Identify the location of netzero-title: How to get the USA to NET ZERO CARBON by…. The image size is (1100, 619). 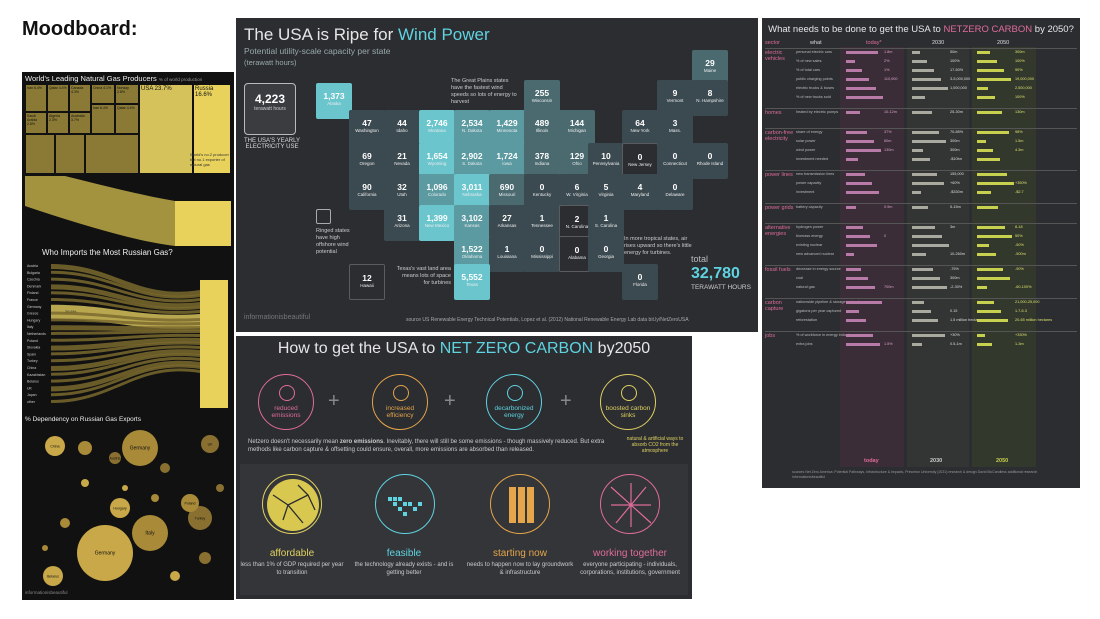
(464, 349).